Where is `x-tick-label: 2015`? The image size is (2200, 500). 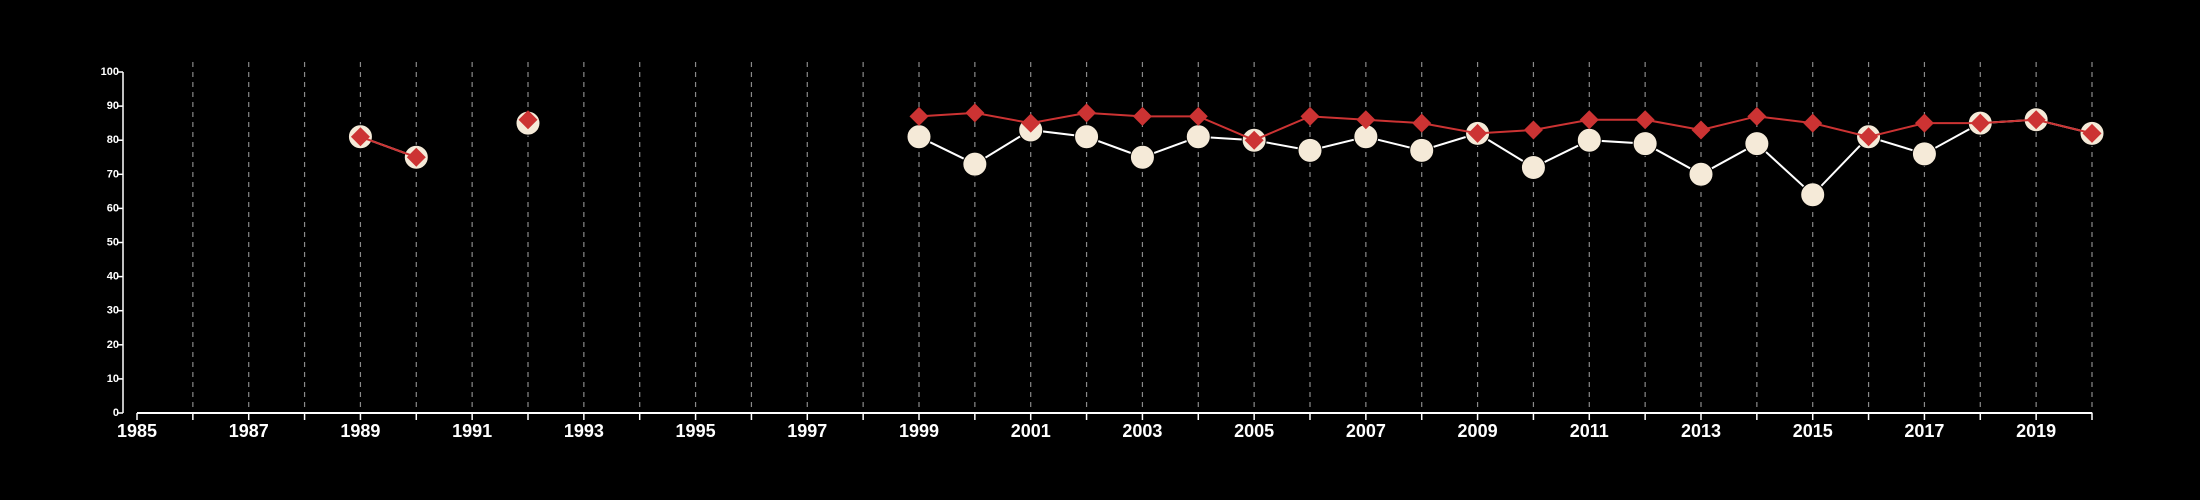 x-tick-label: 2015 is located at coordinates (1813, 431).